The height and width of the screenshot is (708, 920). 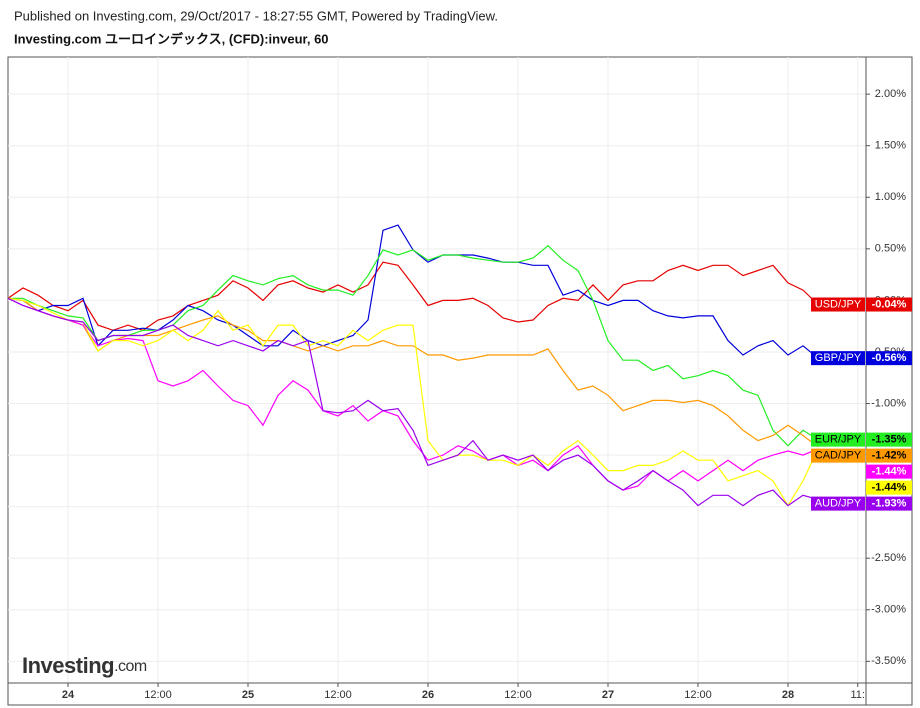 What do you see at coordinates (413, 296) in the screenshot?
I see `series-line` at bounding box center [413, 296].